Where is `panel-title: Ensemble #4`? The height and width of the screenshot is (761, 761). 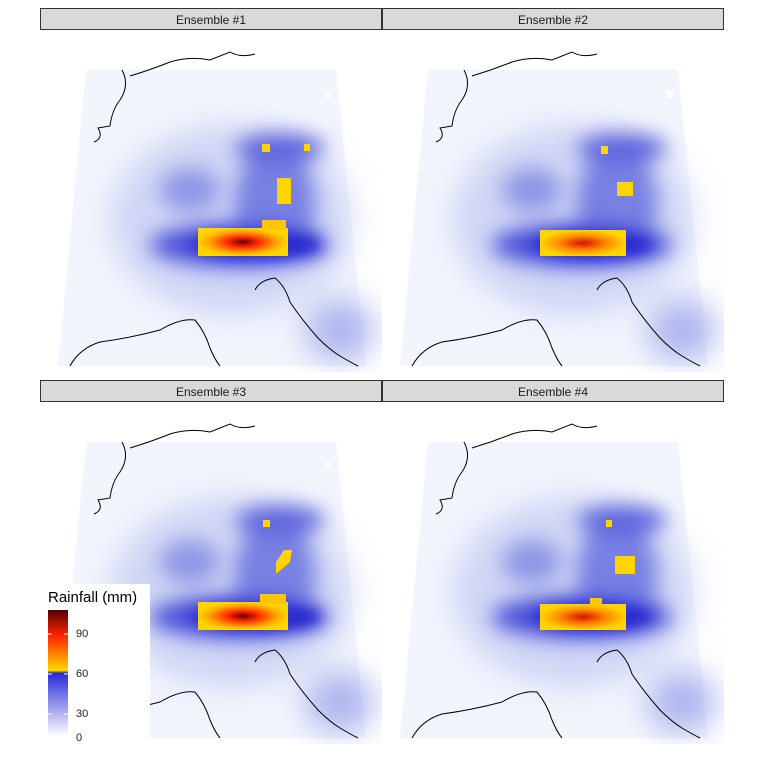
panel-title: Ensemble #4 is located at coordinates (553, 391).